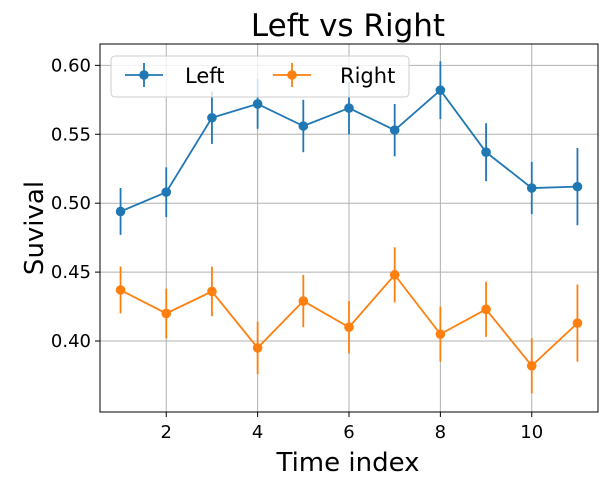 This screenshot has height=487, width=605. Describe the element at coordinates (367, 76) in the screenshot. I see `legend-label-right: Right` at that location.